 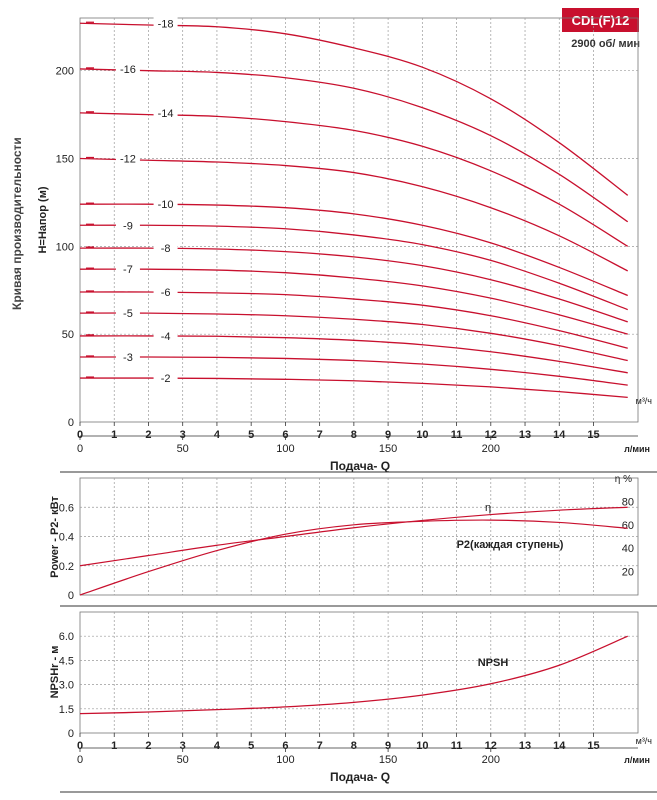 I want to click on npsh-x-tick-label: 5, so click(x=251, y=746).